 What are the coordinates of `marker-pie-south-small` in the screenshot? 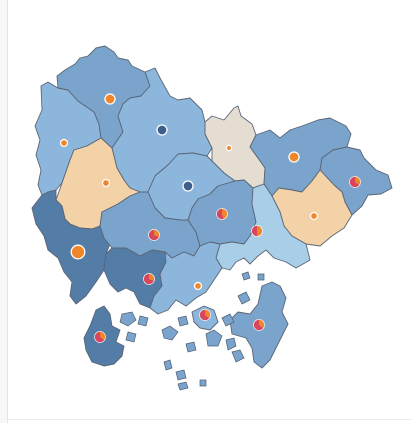 It's located at (205, 315).